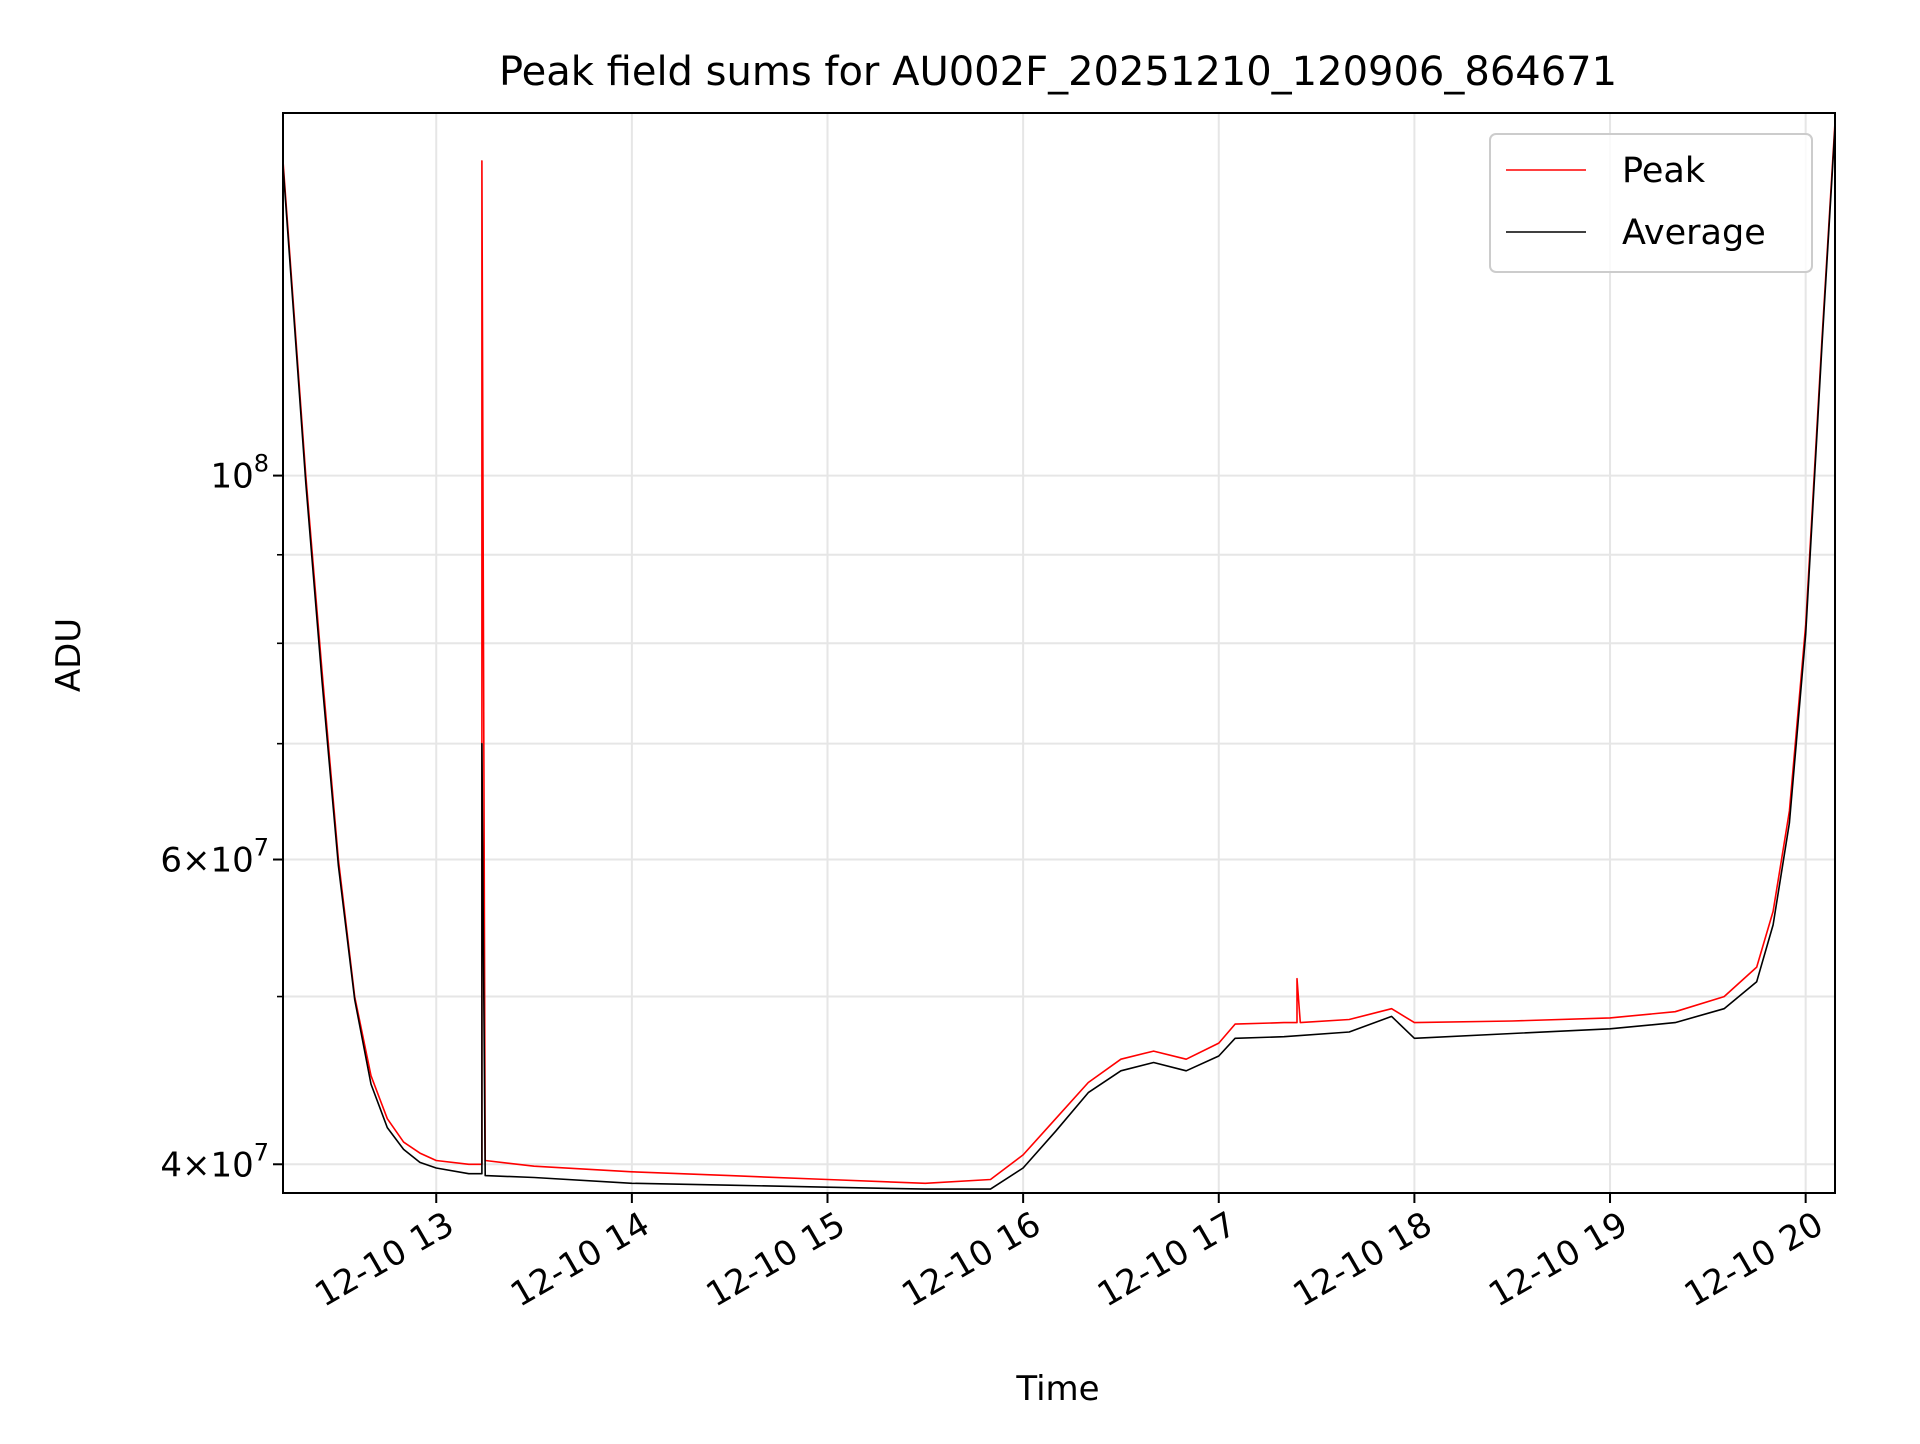 Image resolution: width=1920 pixels, height=1444 pixels. Describe the element at coordinates (384, 1259) in the screenshot. I see `x-tick-label: 12-10 13` at that location.